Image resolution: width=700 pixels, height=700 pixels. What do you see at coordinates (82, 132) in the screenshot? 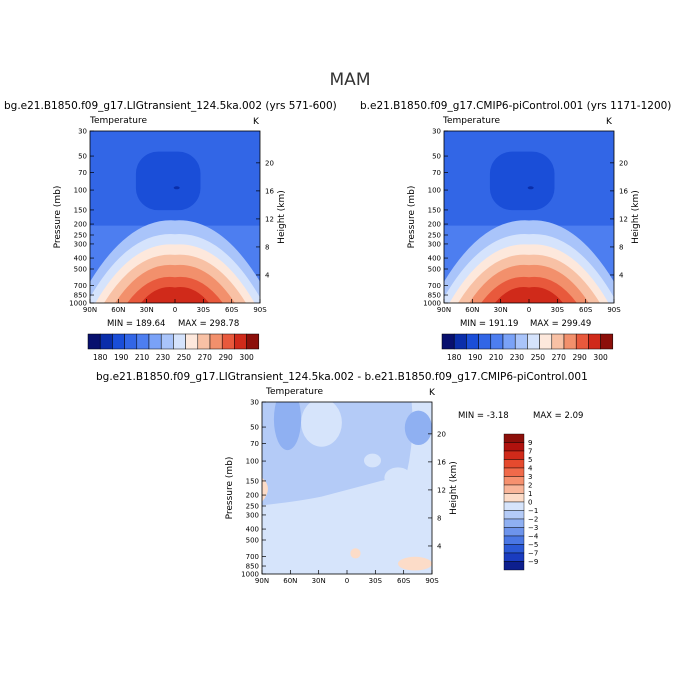
I see `panel1-ytick-label: 30` at bounding box center [82, 132].